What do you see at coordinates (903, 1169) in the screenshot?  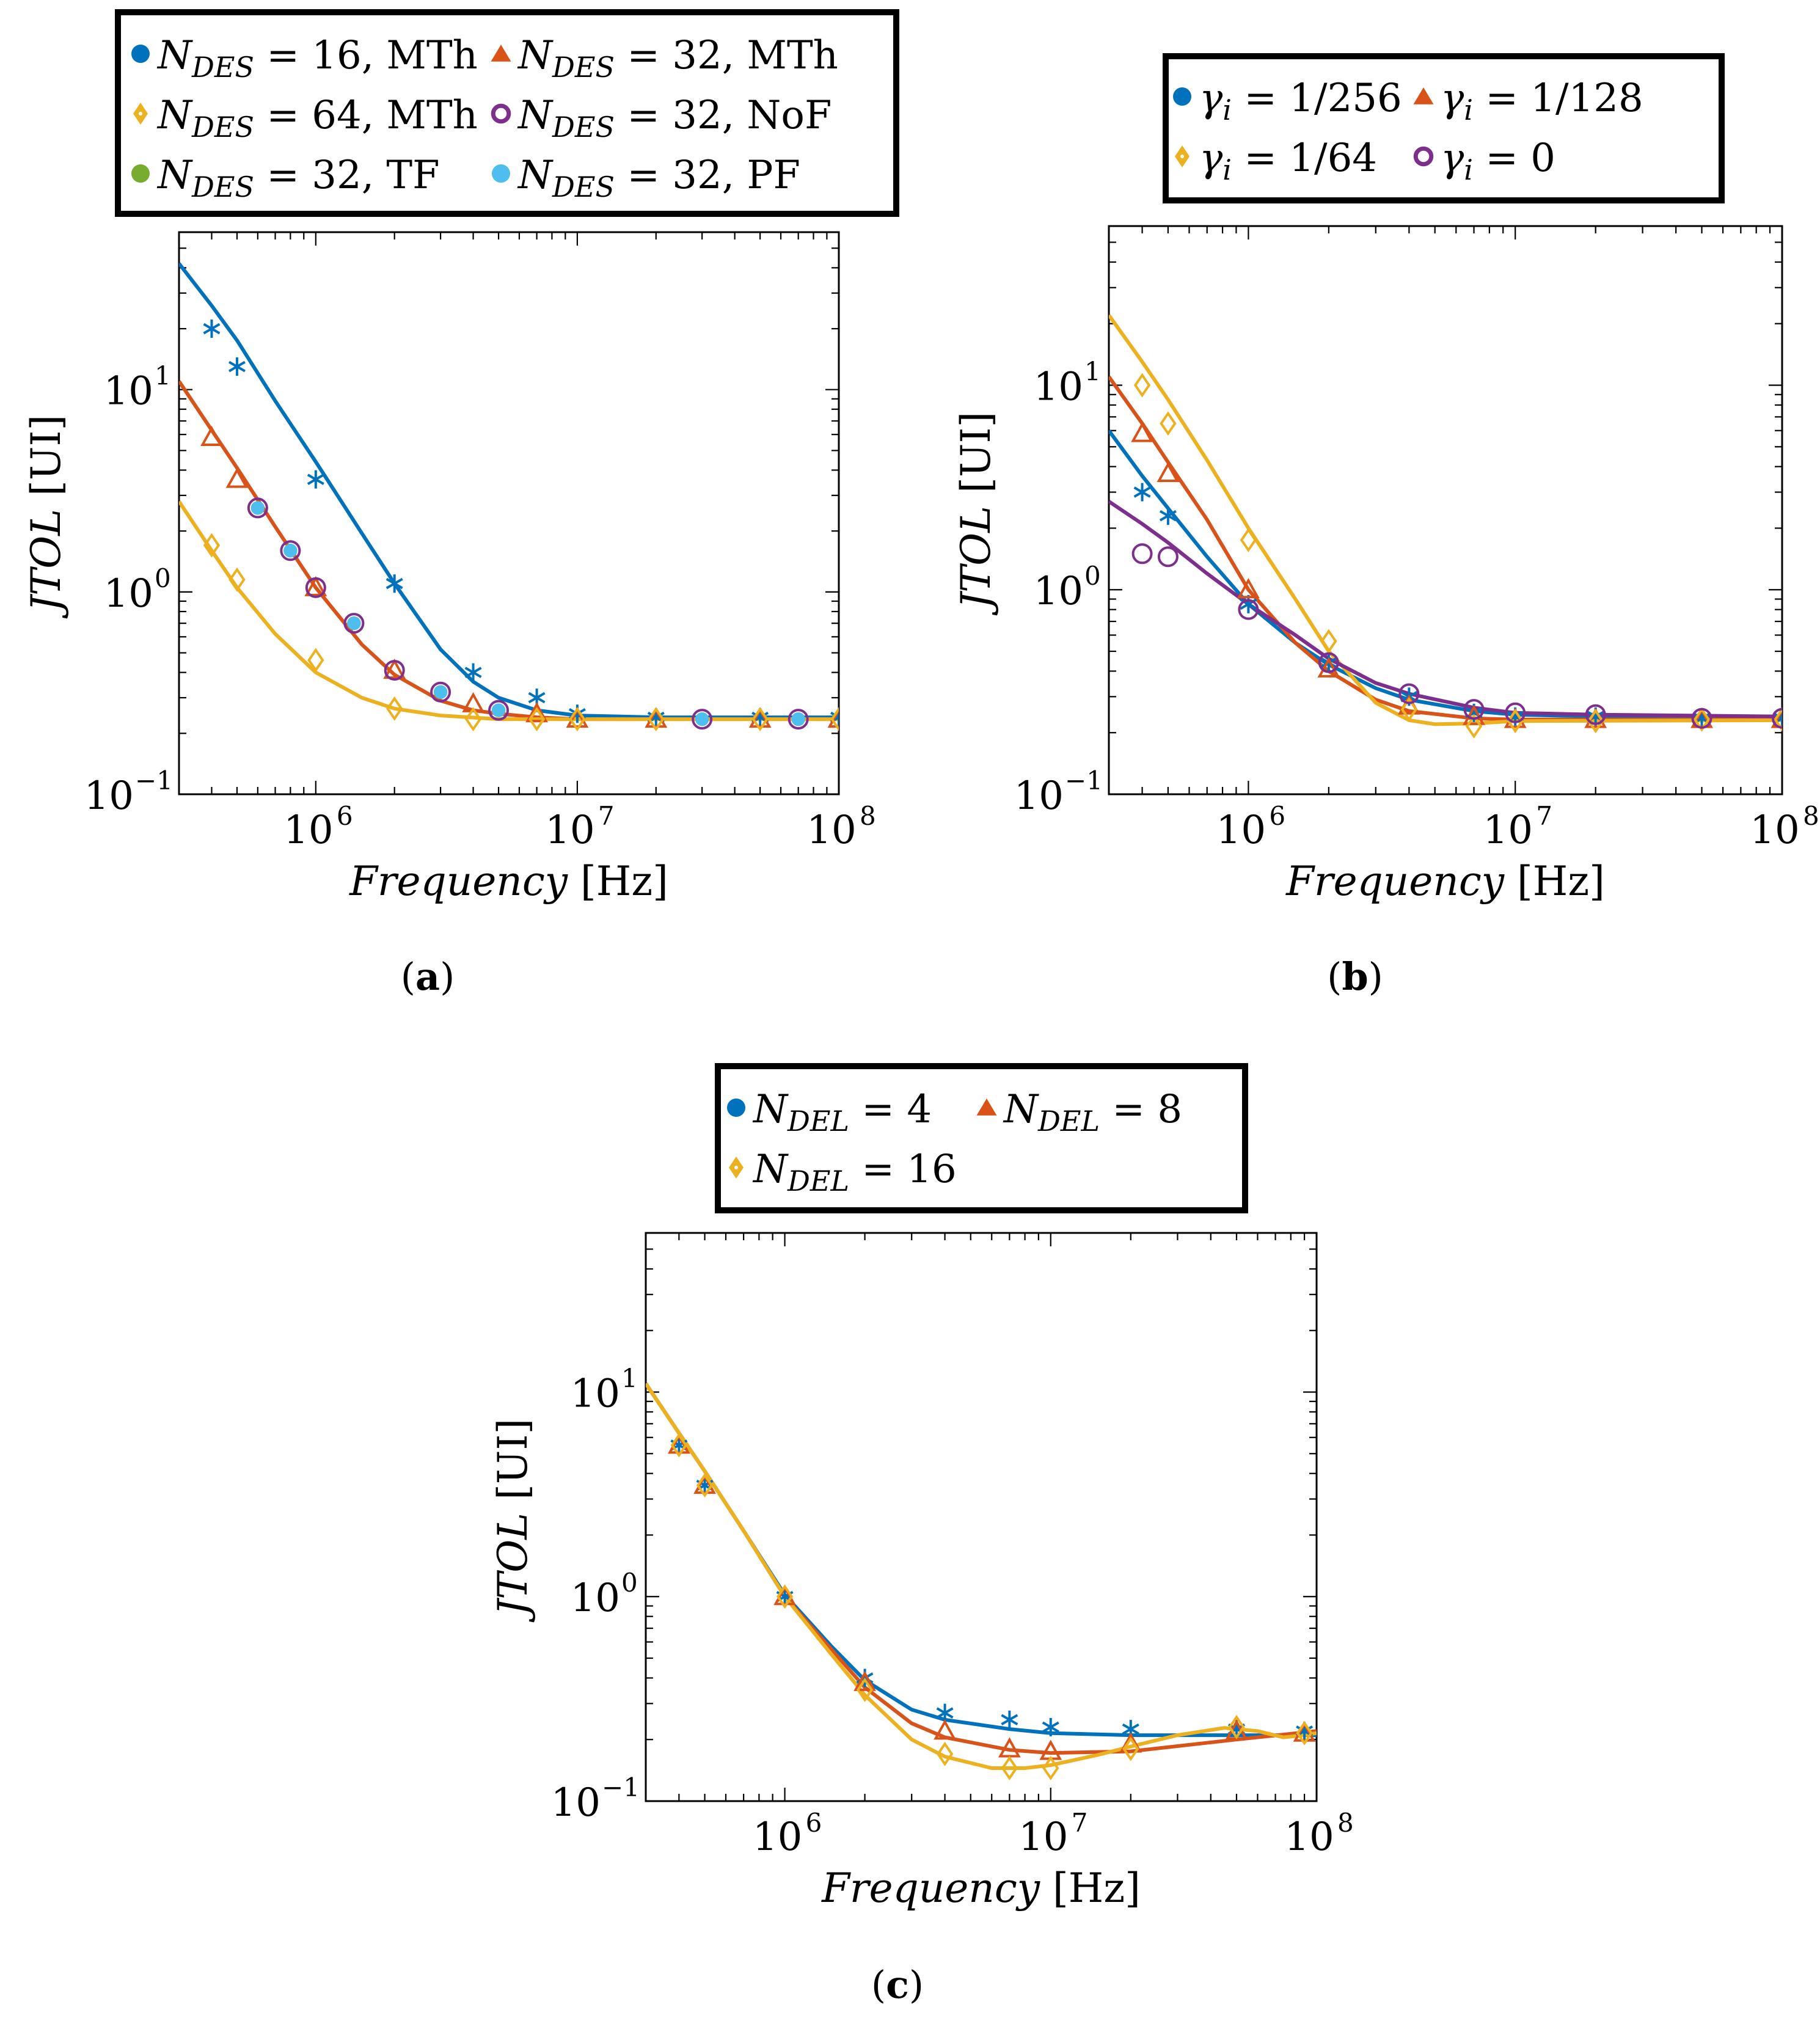 I see `legend-value: = 16` at bounding box center [903, 1169].